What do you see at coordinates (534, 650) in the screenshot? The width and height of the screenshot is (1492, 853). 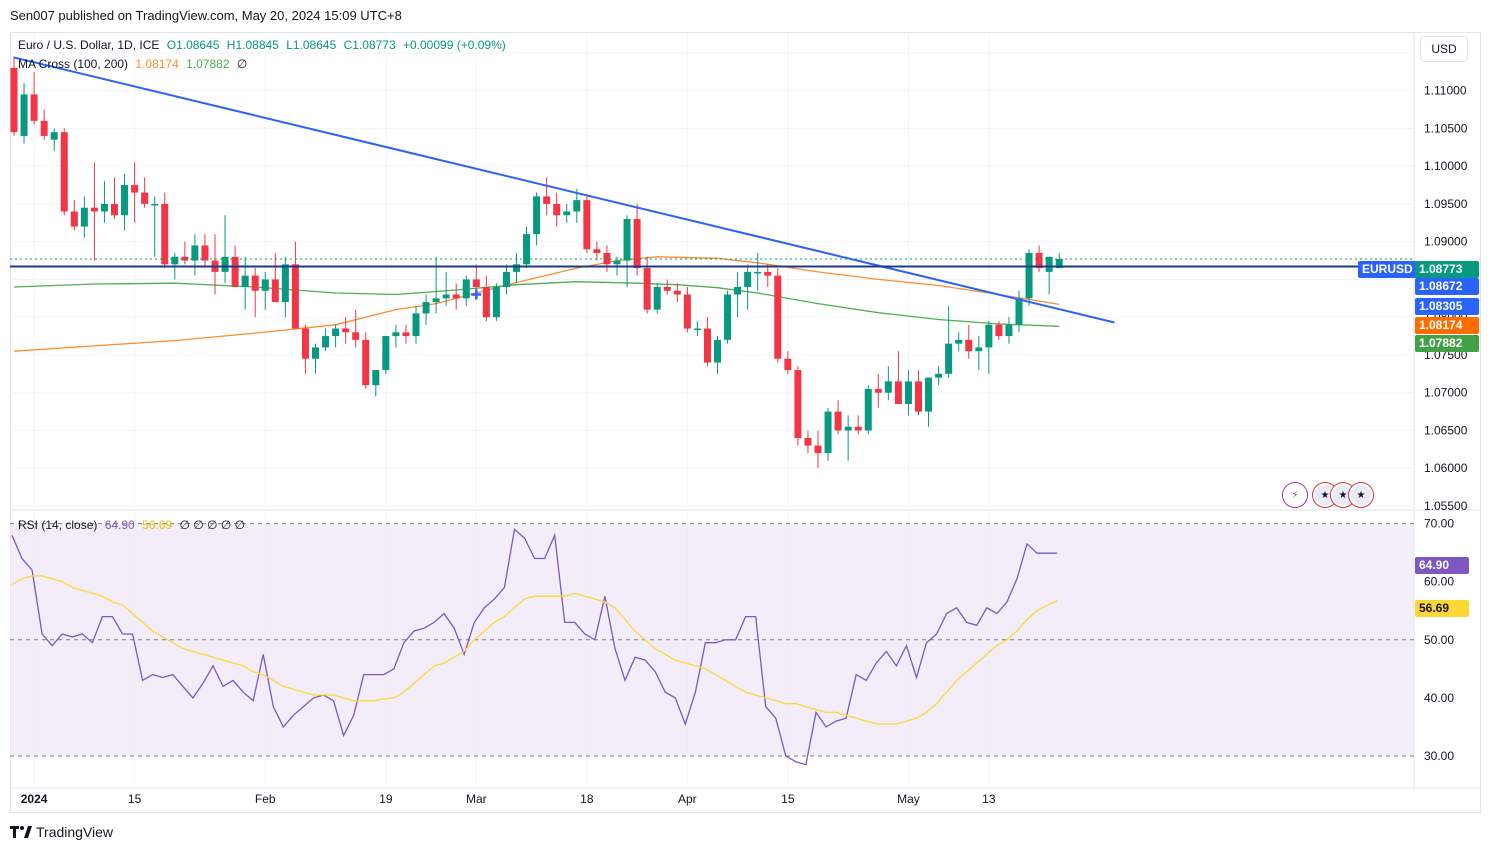 I see `rsi-ma-line` at bounding box center [534, 650].